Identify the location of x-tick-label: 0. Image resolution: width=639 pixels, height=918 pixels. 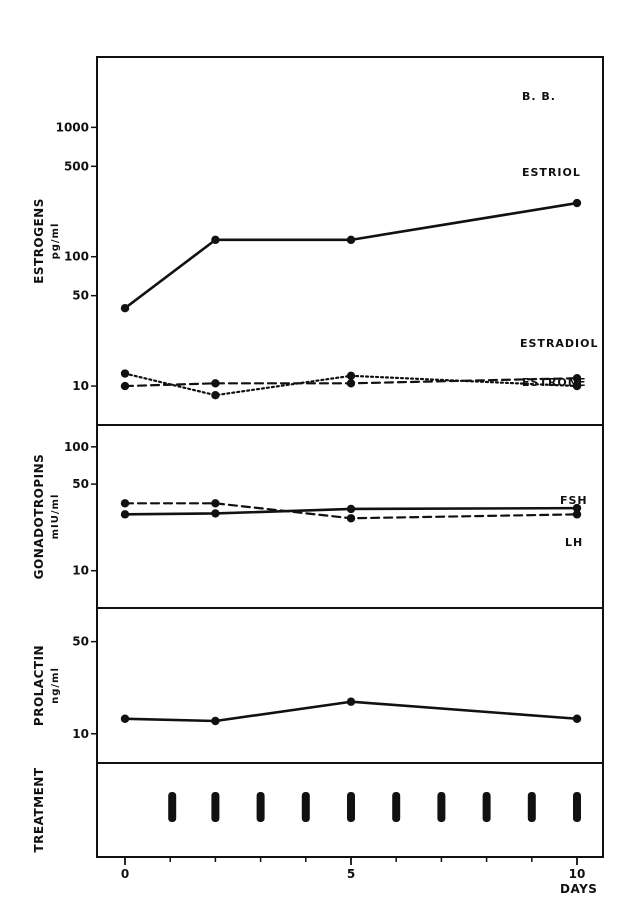
(125, 874).